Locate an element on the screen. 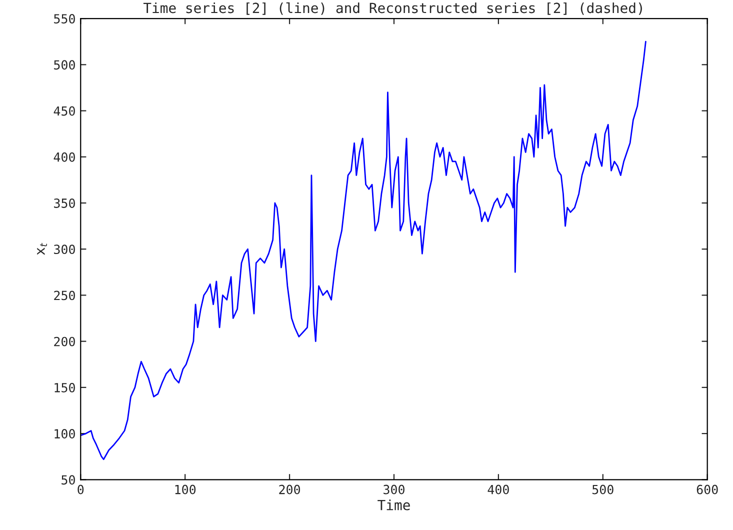  y-tick-label: 250 is located at coordinates (64, 295).